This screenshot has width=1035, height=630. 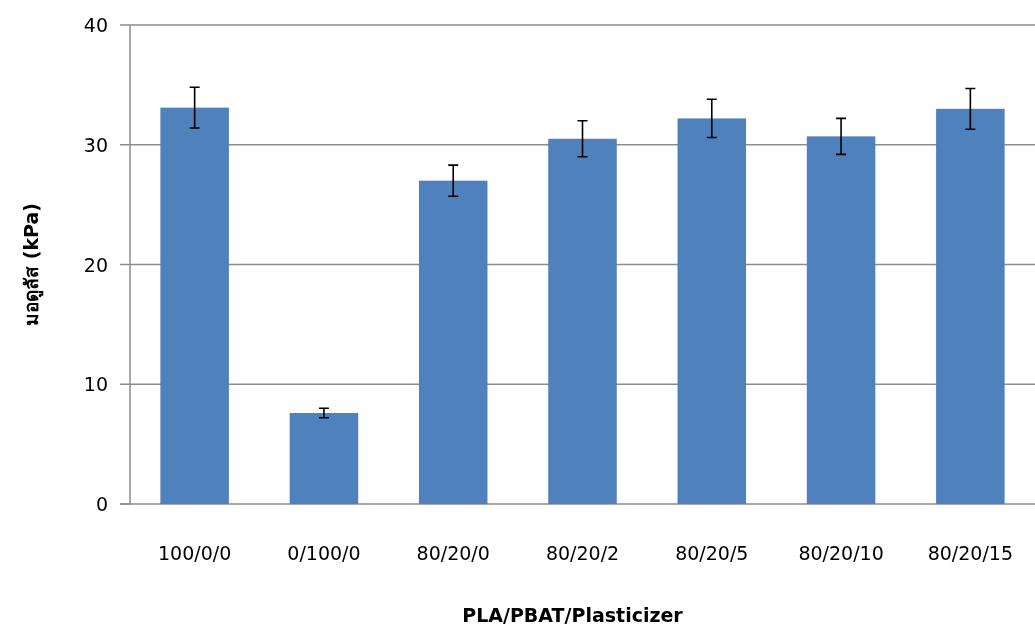 I want to click on y-tick-label: 30, so click(x=95, y=144).